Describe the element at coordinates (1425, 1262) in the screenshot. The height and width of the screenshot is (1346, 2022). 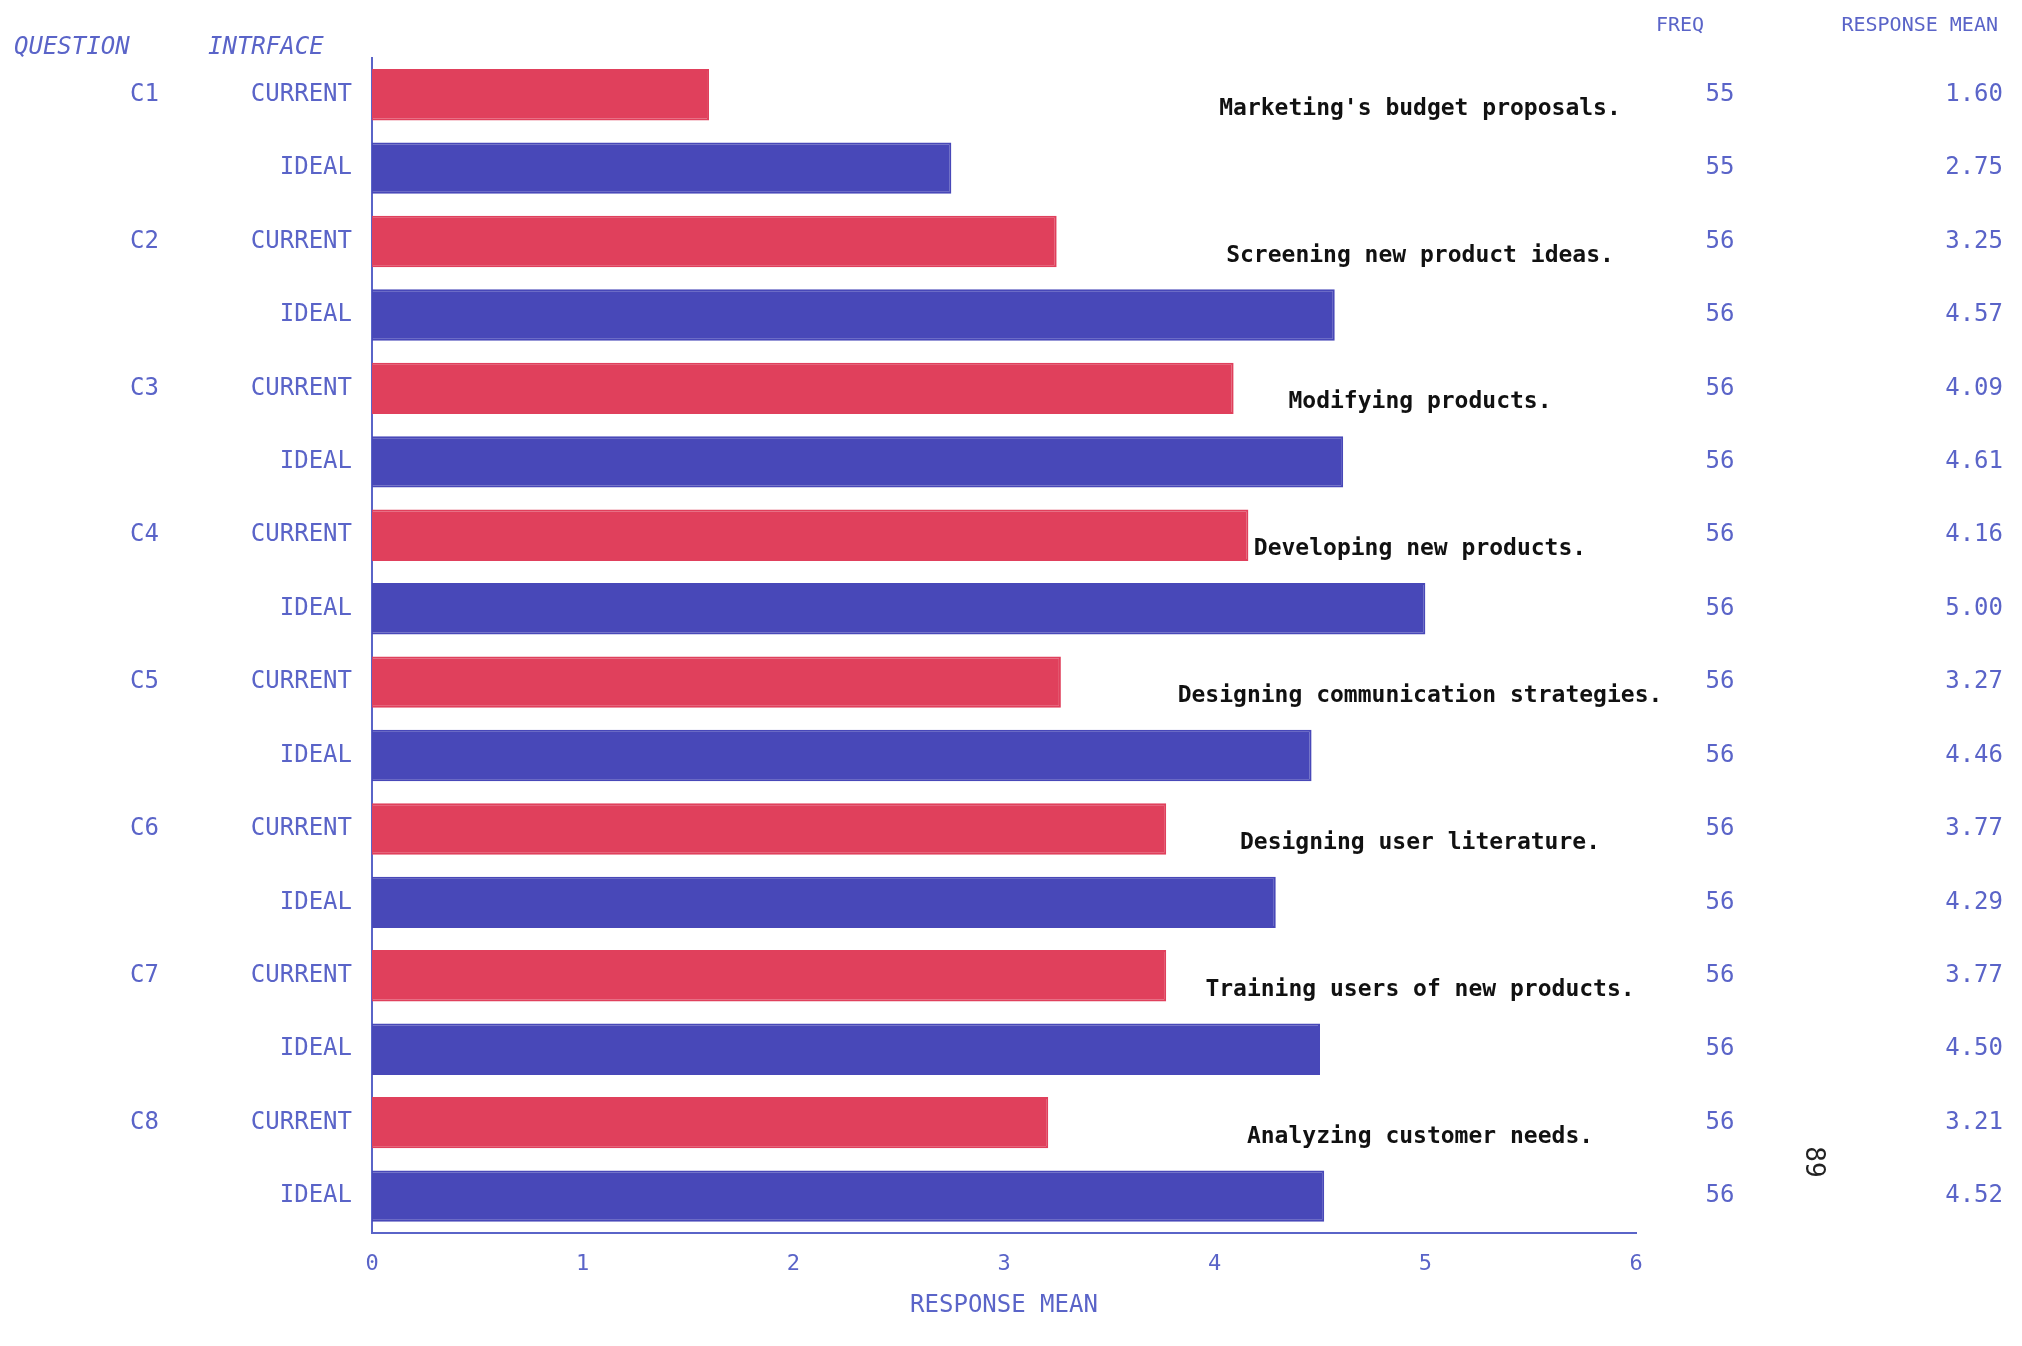
I see `x-tick-label: 5` at that location.